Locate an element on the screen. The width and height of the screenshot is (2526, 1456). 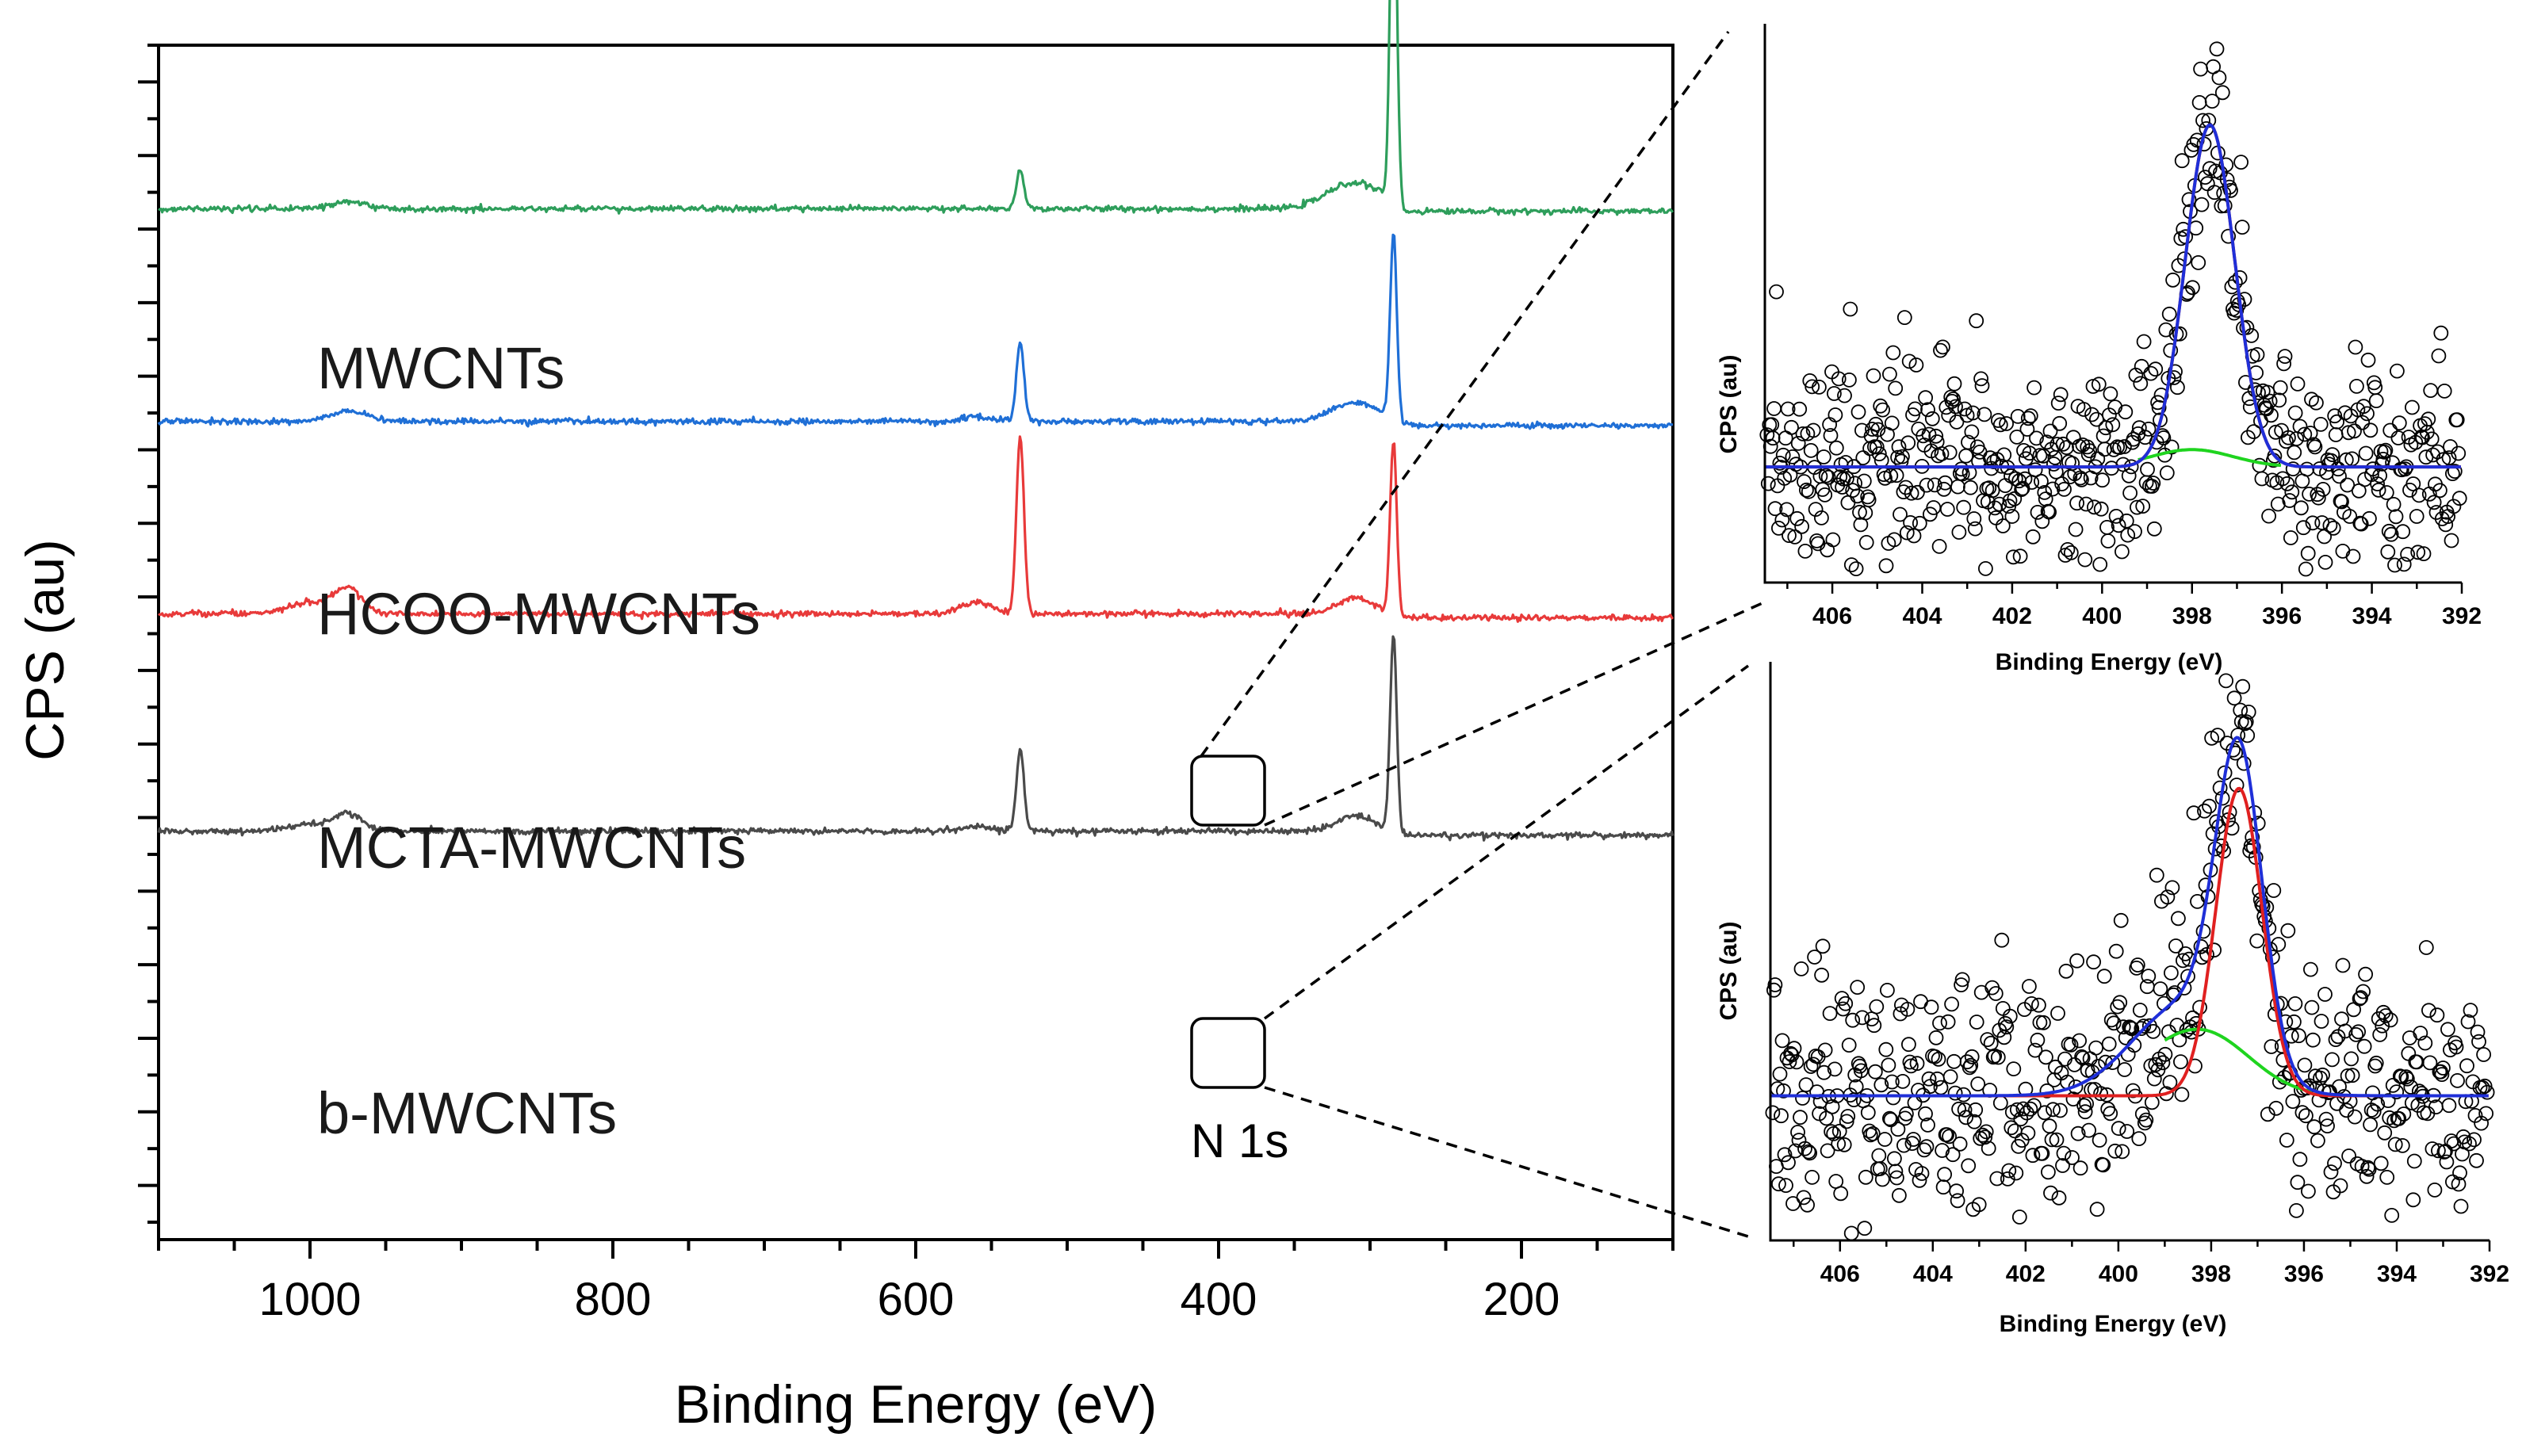
survey-x-ticks: 1000 800 600 400 200 is located at coordinates (915, 1282).